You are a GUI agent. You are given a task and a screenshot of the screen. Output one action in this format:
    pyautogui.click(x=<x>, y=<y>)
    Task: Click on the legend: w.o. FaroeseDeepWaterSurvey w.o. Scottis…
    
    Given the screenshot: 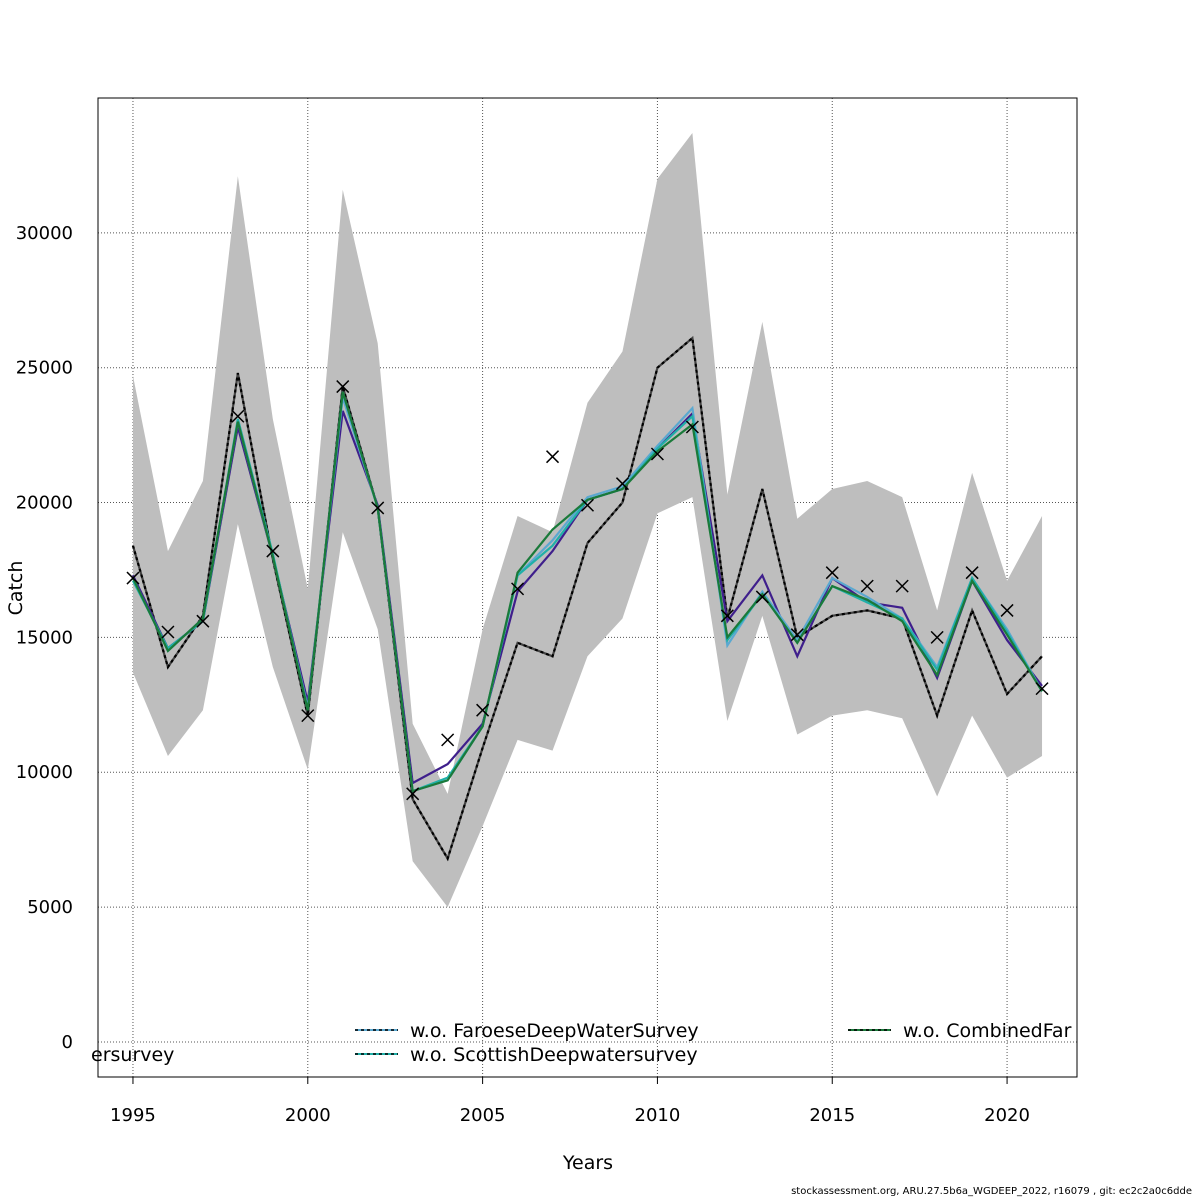 What is the action you would take?
    pyautogui.click(x=645, y=1040)
    